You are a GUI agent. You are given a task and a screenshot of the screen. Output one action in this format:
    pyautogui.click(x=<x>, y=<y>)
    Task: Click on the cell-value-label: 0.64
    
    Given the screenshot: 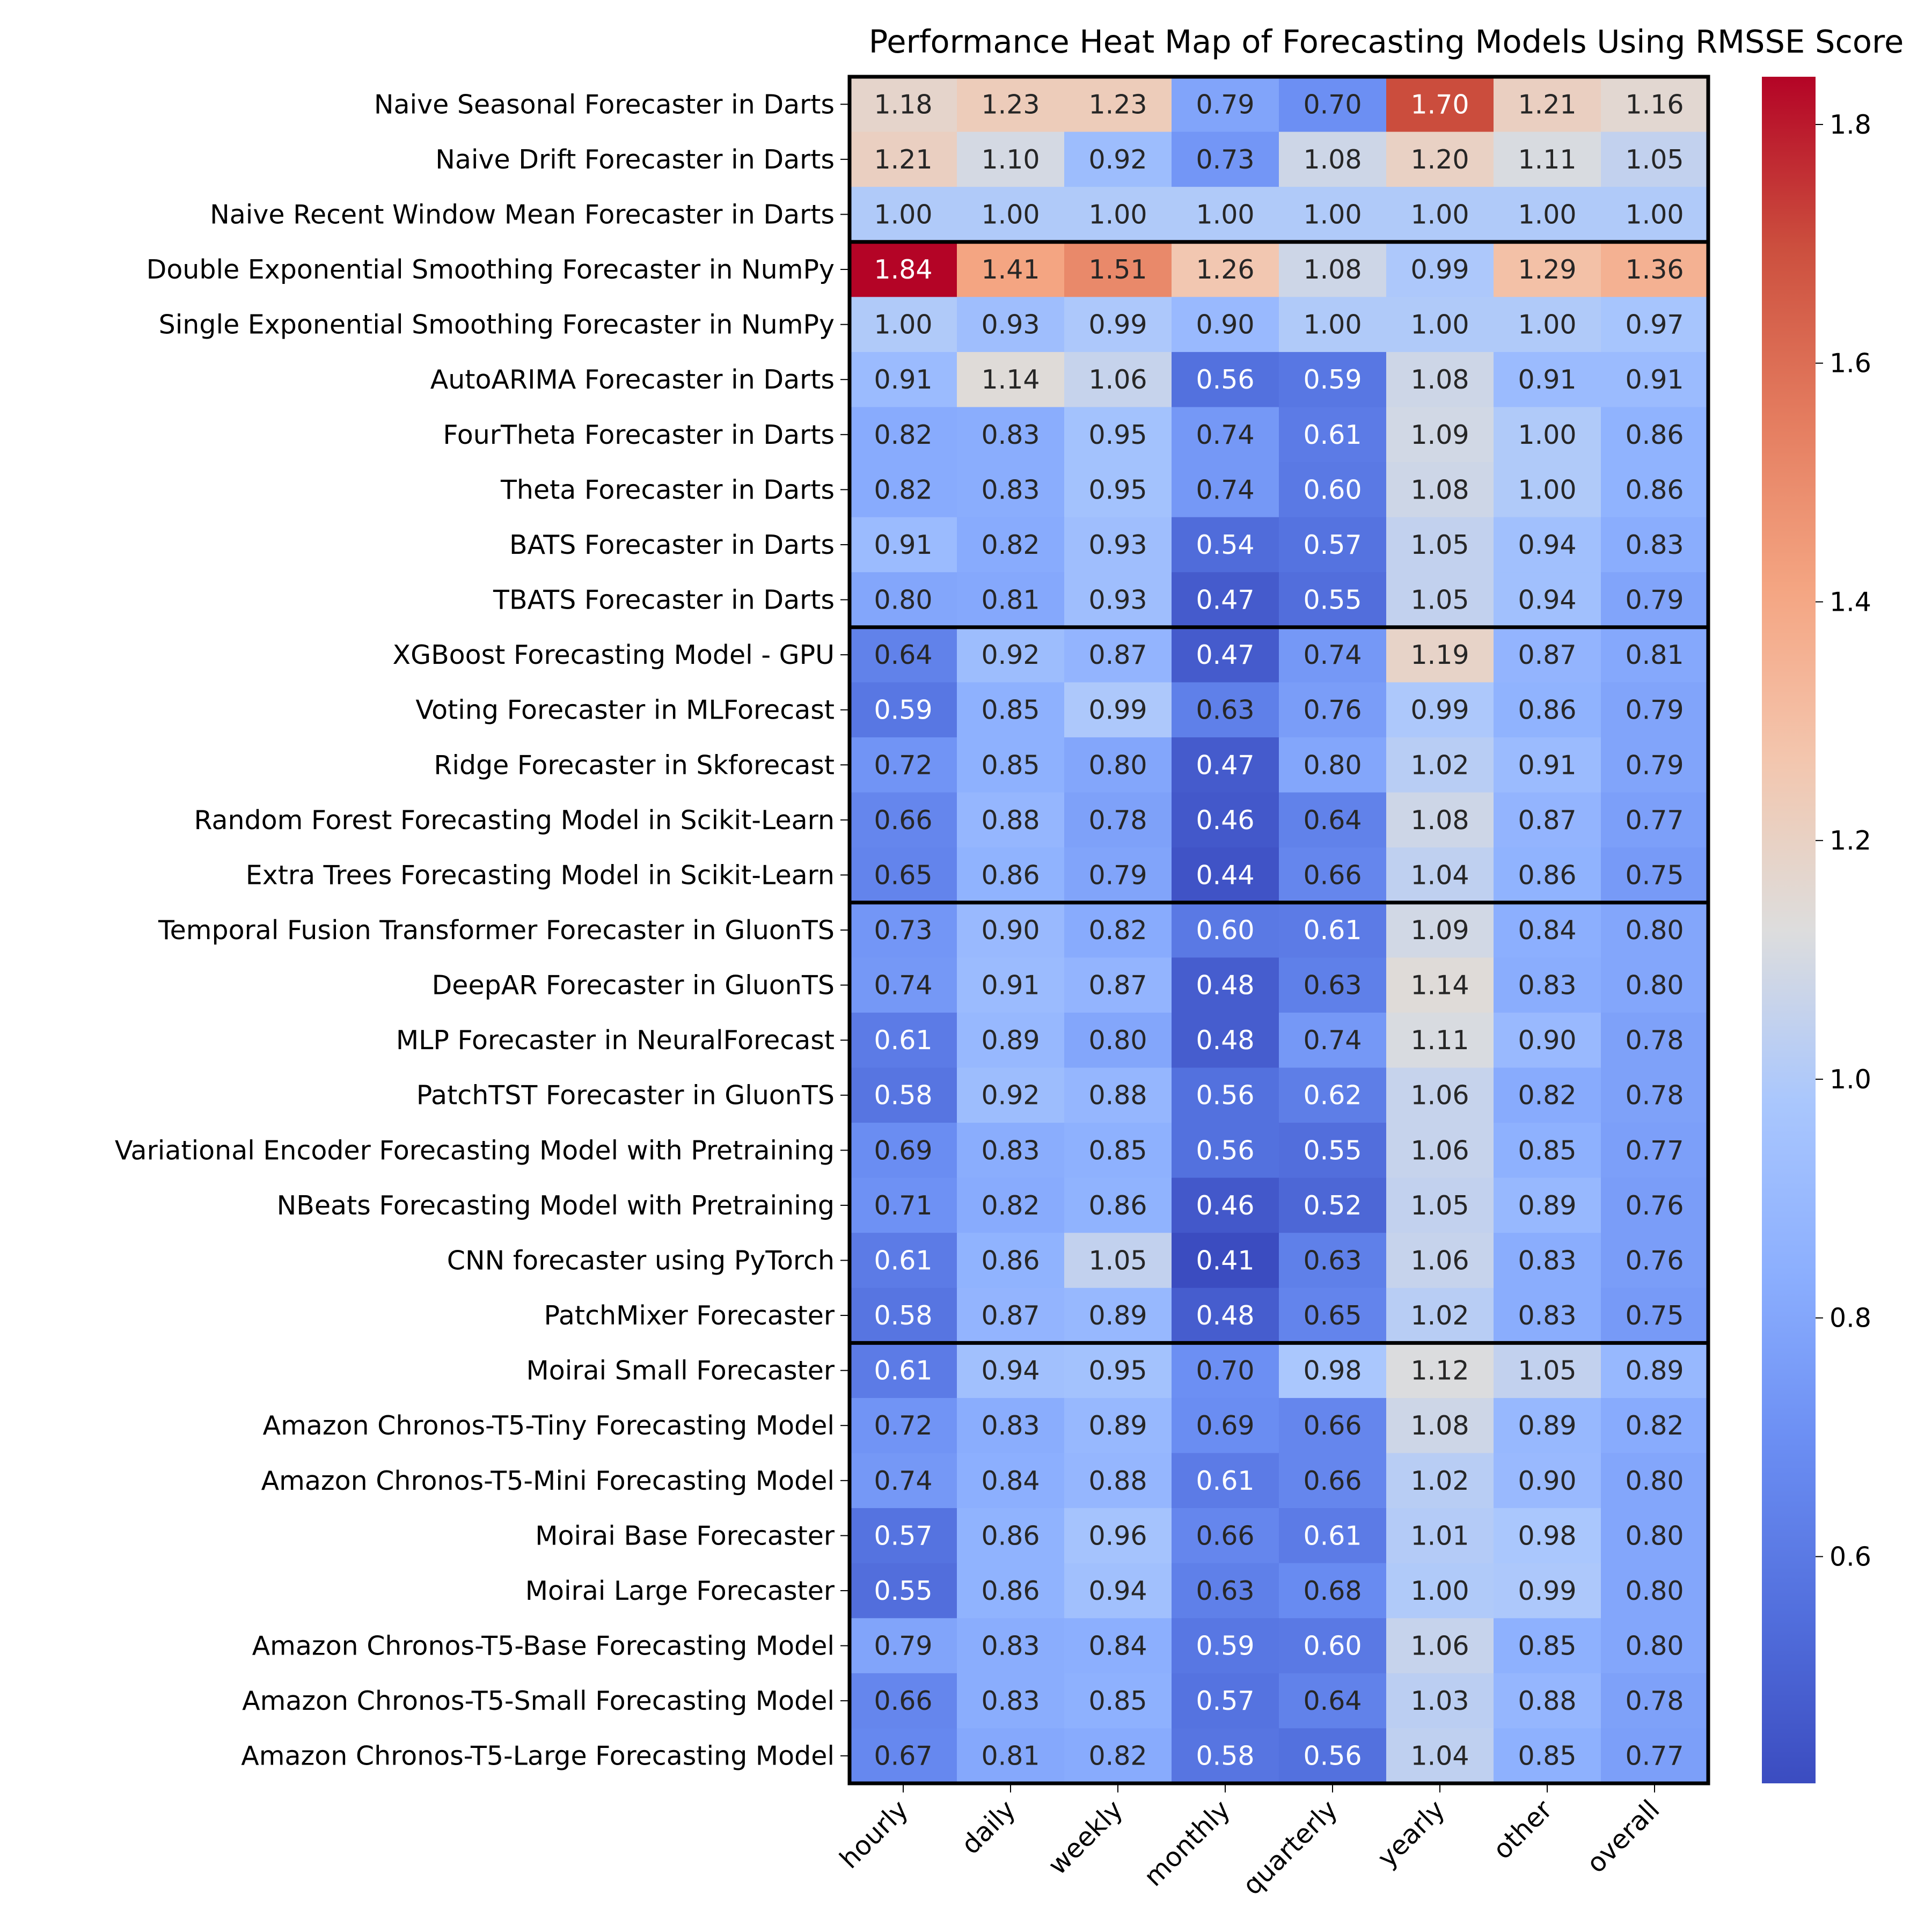 What is the action you would take?
    pyautogui.click(x=903, y=655)
    